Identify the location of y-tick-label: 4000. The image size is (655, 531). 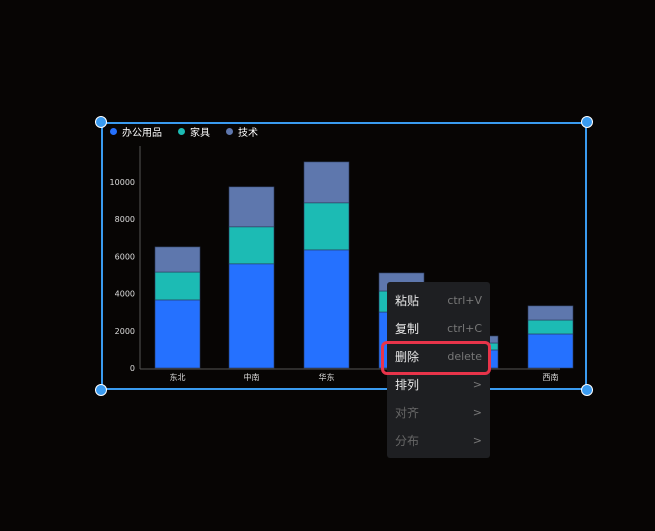
(125, 294).